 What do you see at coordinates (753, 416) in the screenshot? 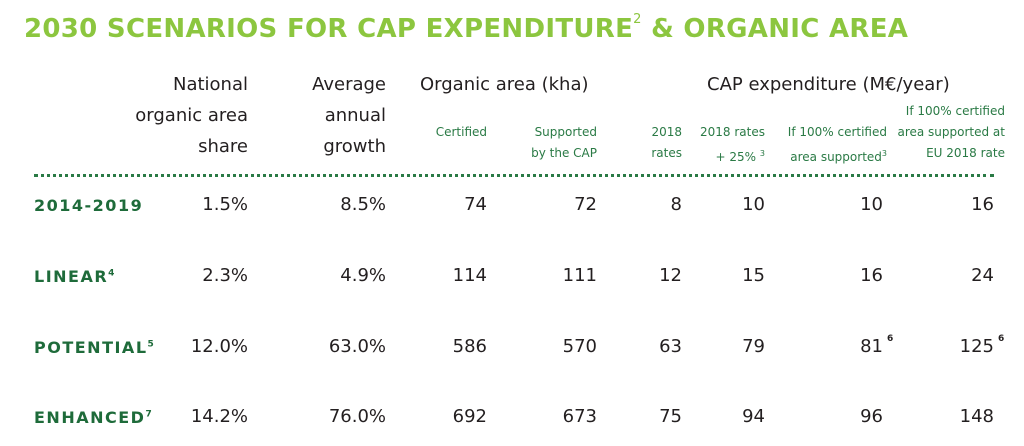
I see `cell-r25: 94` at bounding box center [753, 416].